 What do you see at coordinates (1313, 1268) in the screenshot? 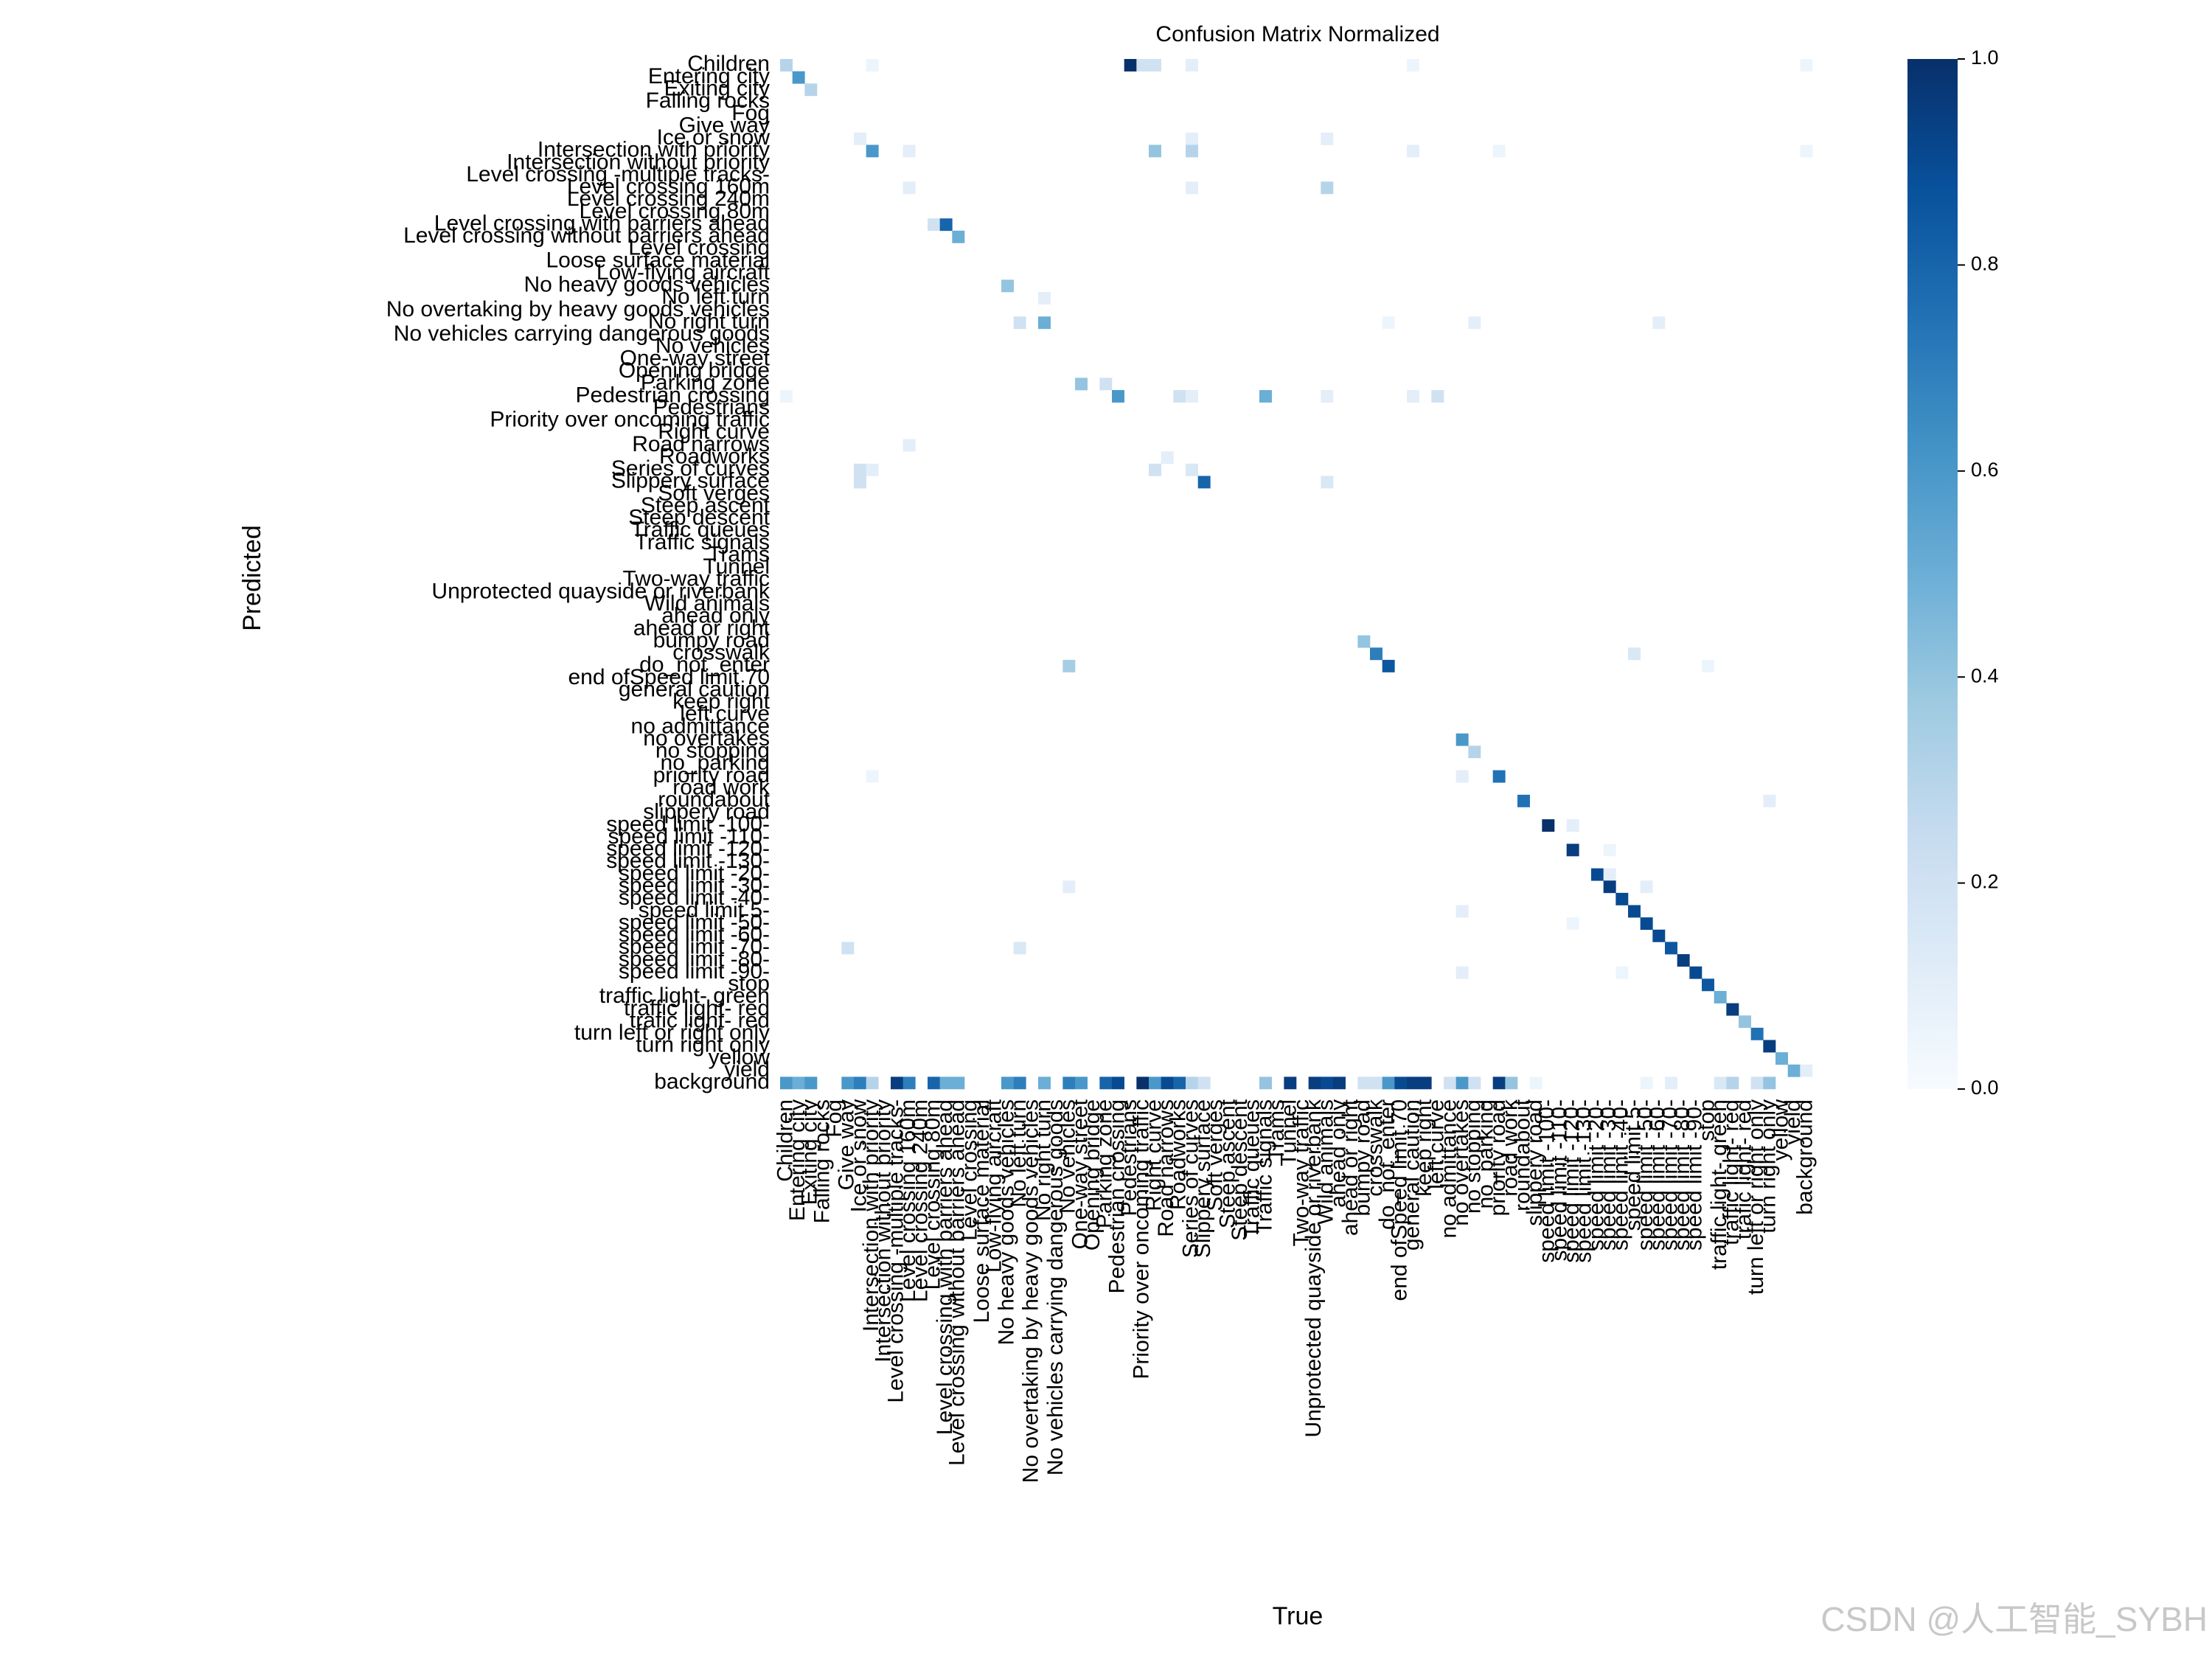
I see `x-tick-label: Unprotected quayside or riverbank` at bounding box center [1313, 1268].